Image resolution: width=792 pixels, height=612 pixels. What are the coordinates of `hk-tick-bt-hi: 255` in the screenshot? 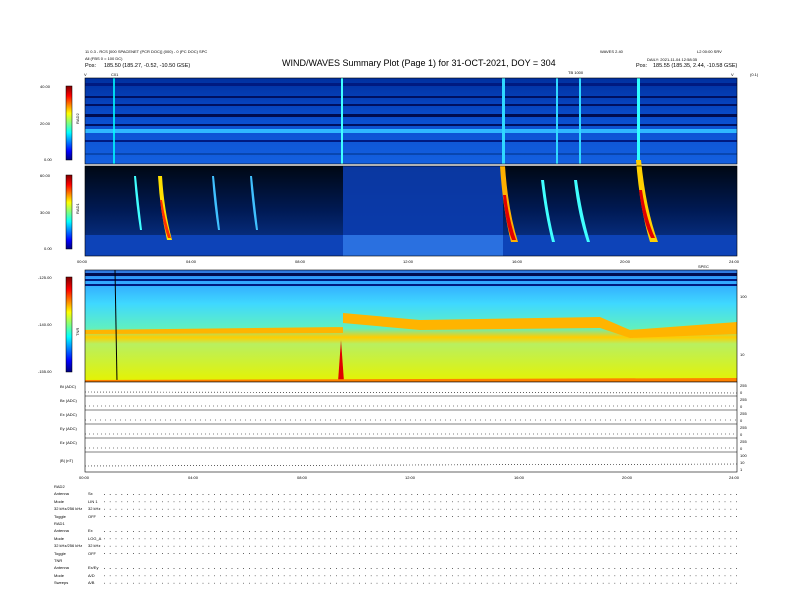 It's located at (743, 385).